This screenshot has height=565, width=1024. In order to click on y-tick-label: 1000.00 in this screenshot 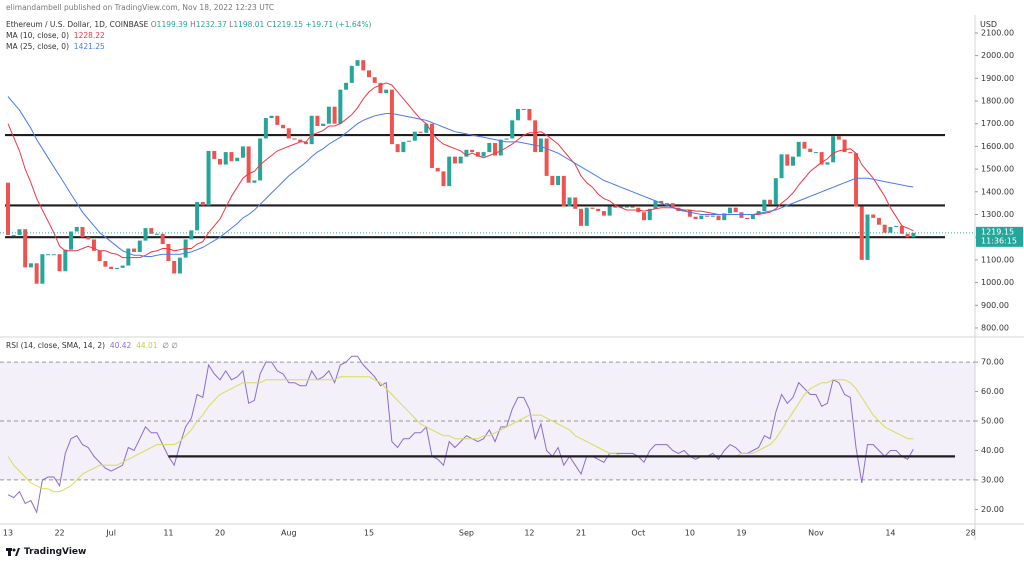, I will do `click(997, 282)`.